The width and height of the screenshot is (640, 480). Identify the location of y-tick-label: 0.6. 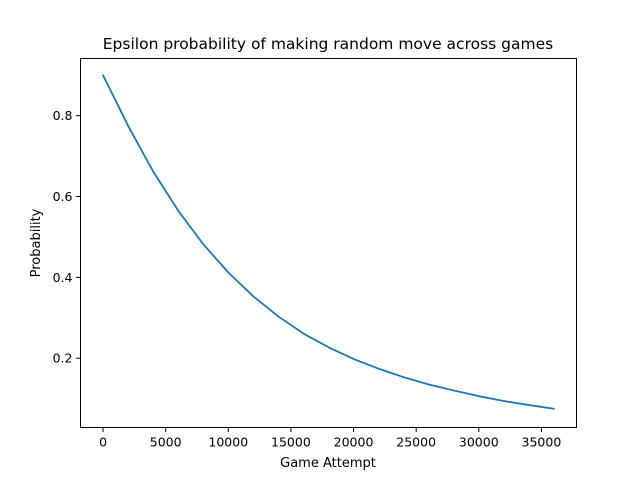
(63, 196).